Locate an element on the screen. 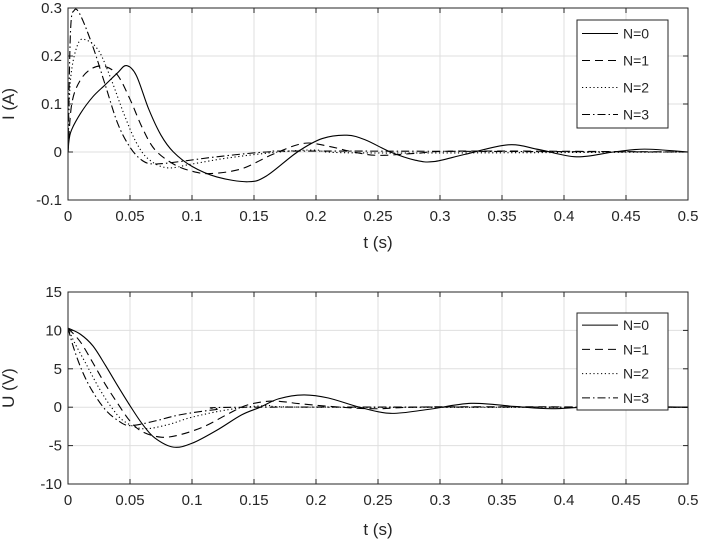  y-tick-label: 0.3 is located at coordinates (51, 8).